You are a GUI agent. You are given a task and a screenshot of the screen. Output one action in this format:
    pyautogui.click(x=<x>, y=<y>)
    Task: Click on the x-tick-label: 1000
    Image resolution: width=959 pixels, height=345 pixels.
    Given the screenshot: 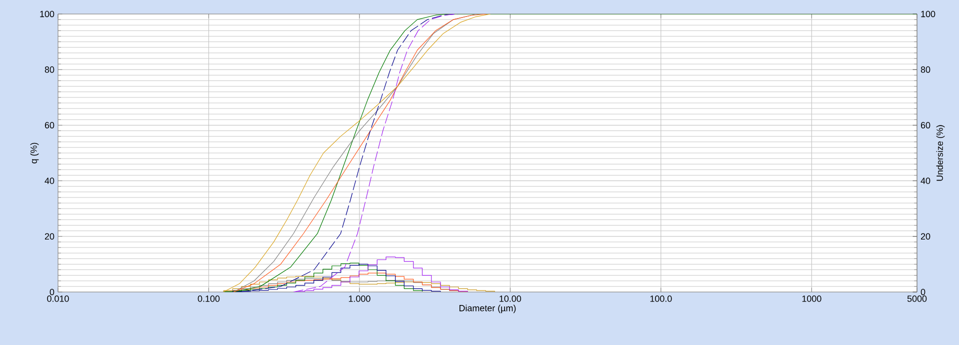 What is the action you would take?
    pyautogui.click(x=812, y=299)
    